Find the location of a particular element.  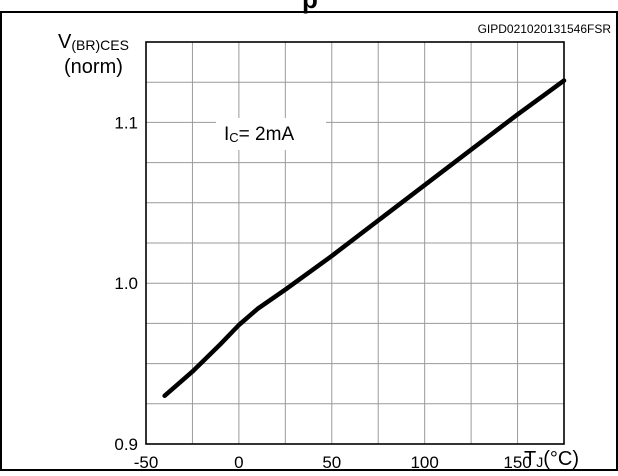

annotation-label: IC= 2mA is located at coordinates (259, 134).